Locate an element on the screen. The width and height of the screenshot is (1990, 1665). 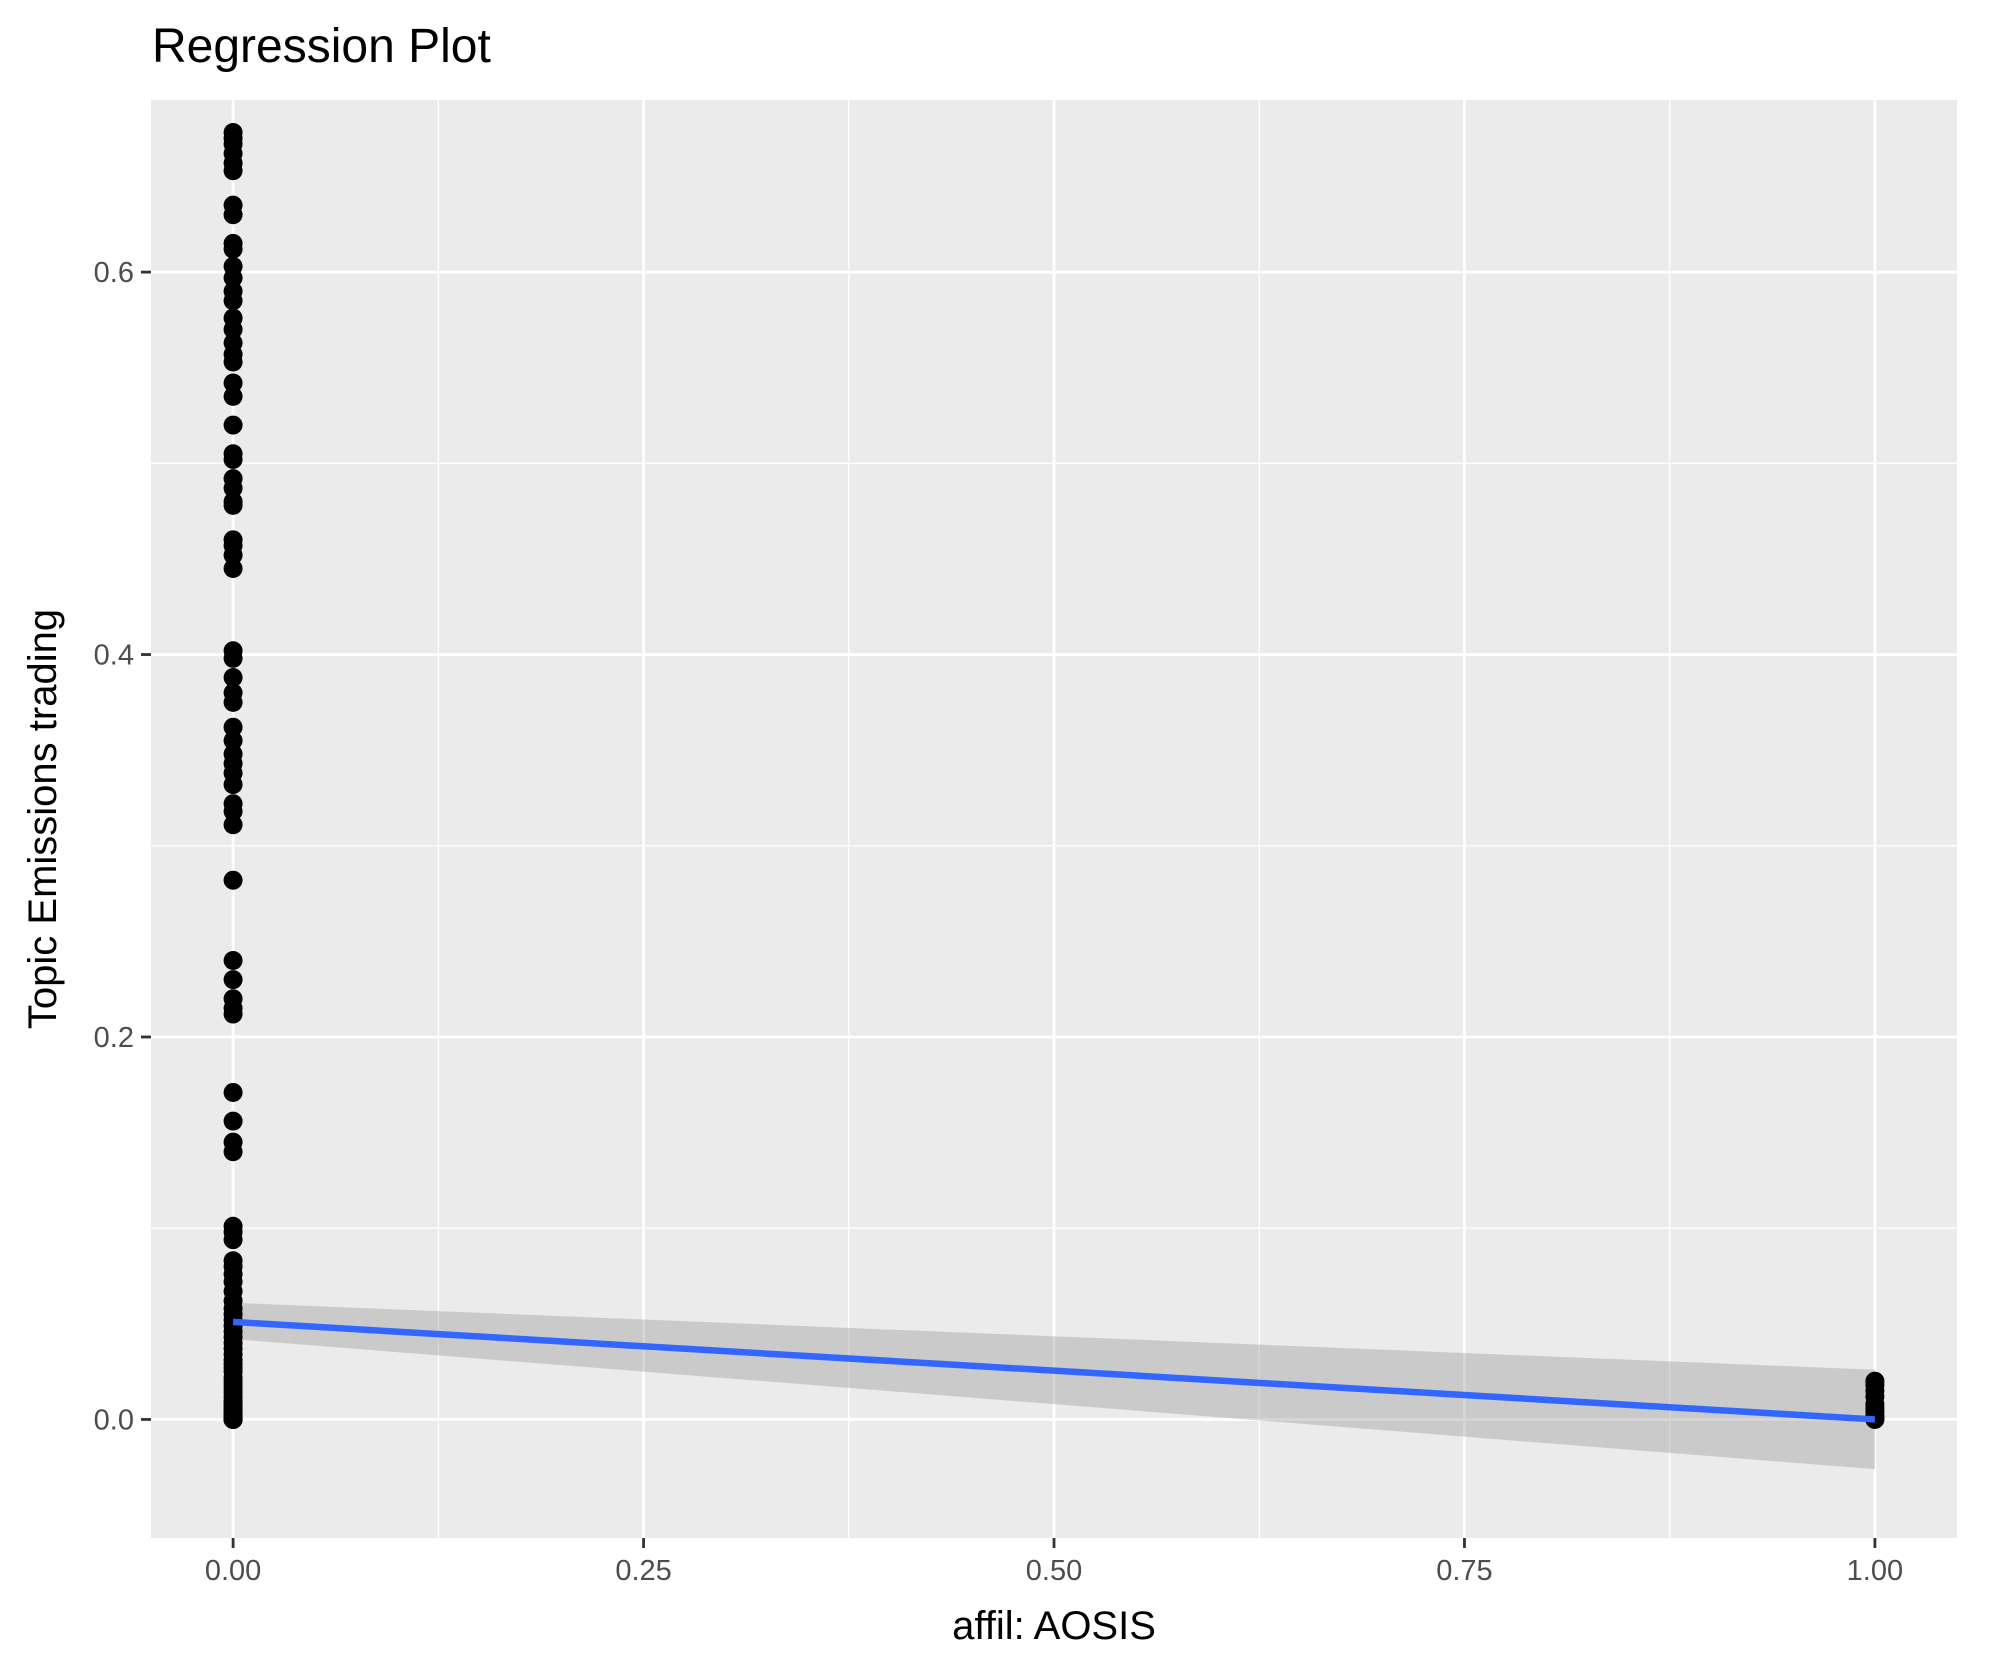
regression-line is located at coordinates (1054, 1370).